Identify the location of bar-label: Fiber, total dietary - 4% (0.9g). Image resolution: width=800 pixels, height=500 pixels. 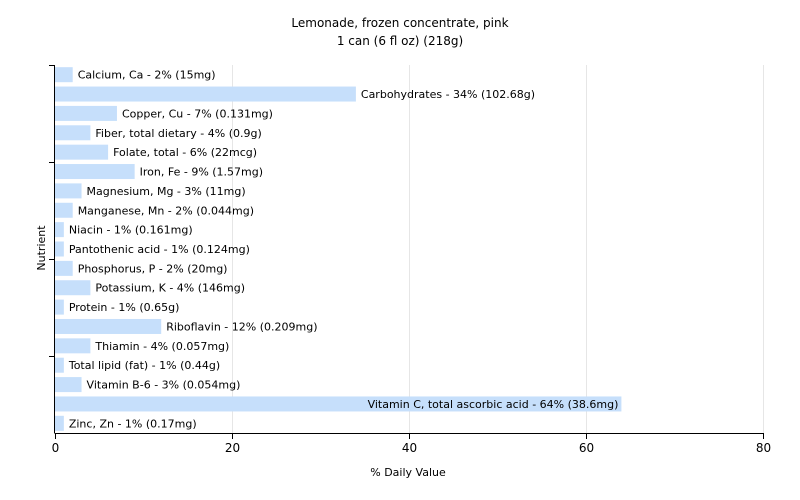
(178, 133).